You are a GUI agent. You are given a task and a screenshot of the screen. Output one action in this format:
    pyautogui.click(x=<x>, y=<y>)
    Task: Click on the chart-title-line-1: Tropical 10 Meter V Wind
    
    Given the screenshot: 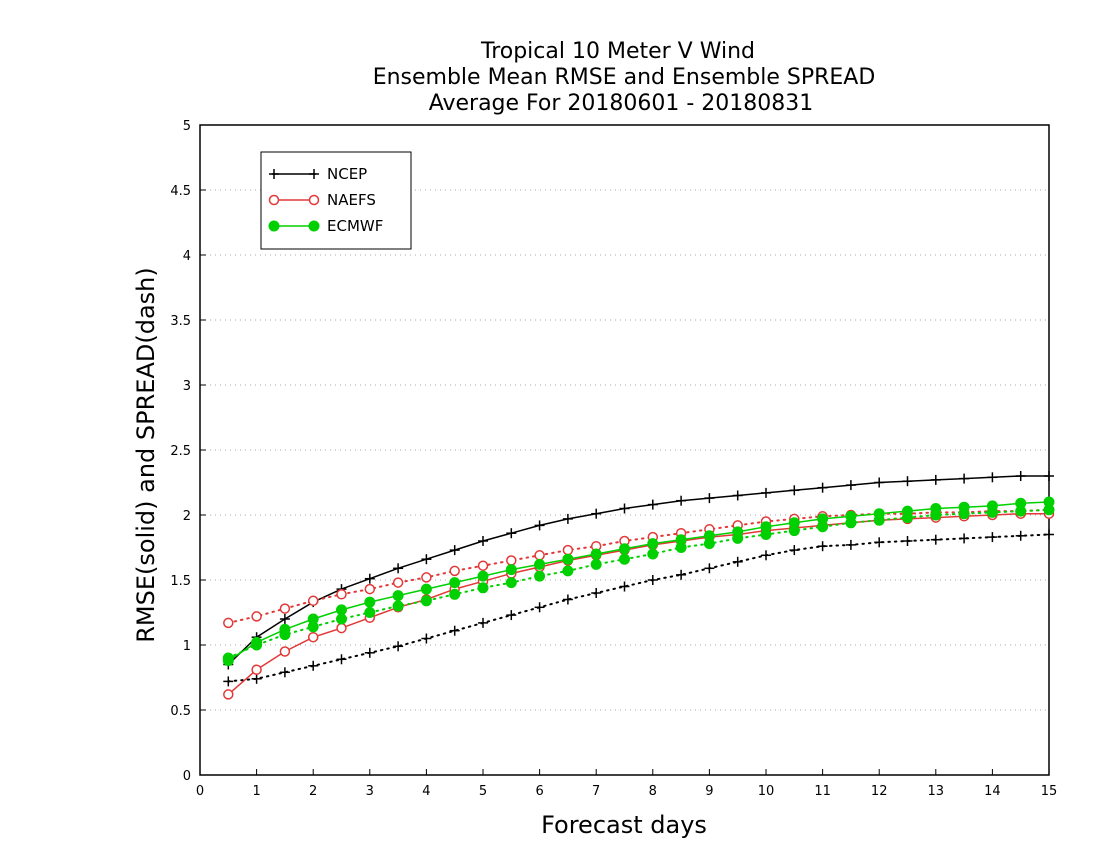 What is the action you would take?
    pyautogui.click(x=617, y=51)
    